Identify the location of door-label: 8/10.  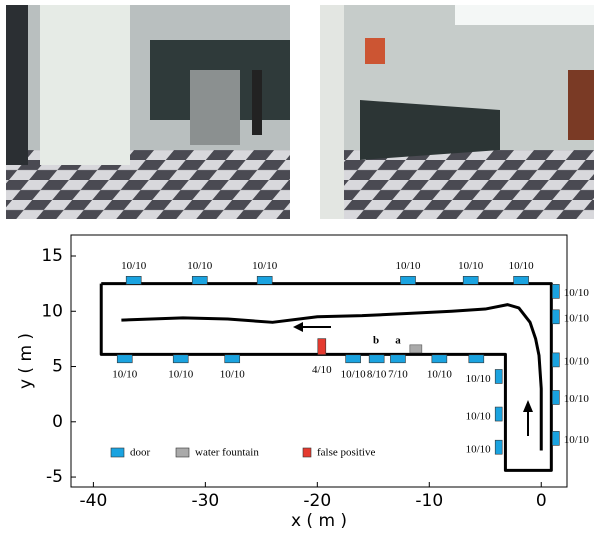
(377, 374).